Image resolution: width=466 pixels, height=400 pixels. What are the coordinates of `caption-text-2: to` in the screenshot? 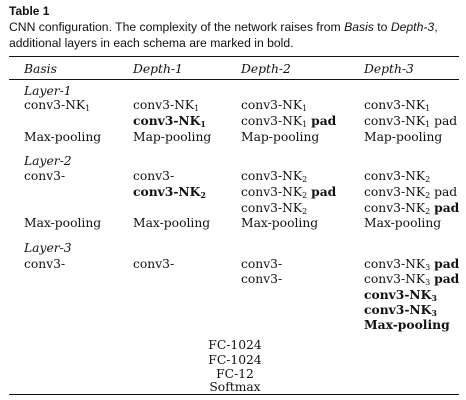 It's located at (382, 27).